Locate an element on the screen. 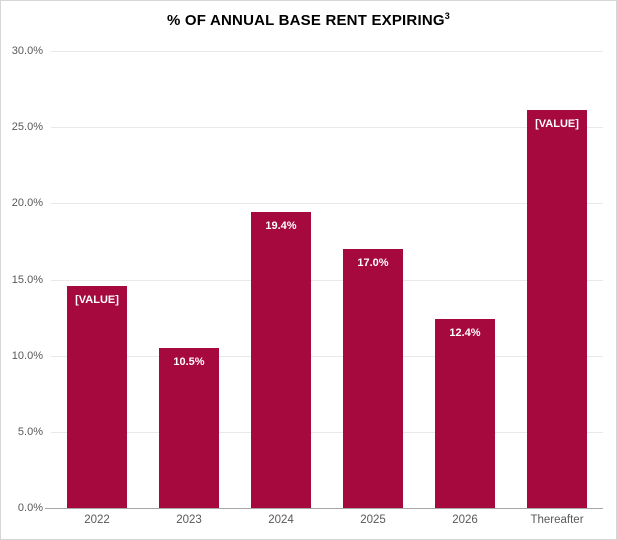 This screenshot has width=617, height=540. chart-title: % OF ANNUAL BASE RENT EXPIRING3 is located at coordinates (308, 20).